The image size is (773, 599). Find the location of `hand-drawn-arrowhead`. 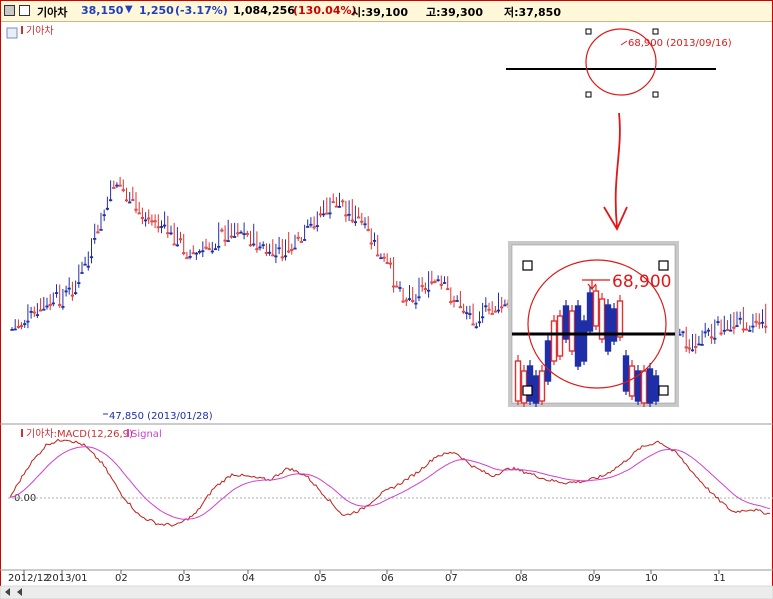

hand-drawn-arrowhead is located at coordinates (615, 218).